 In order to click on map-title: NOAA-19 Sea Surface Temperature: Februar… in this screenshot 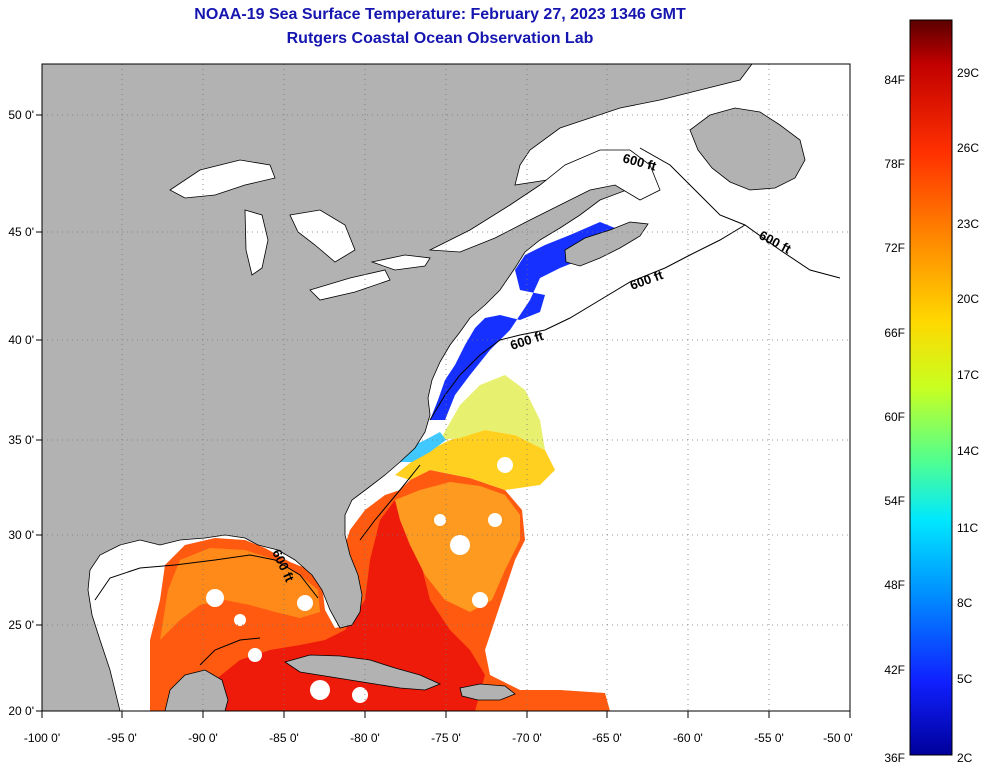, I will do `click(440, 14)`.